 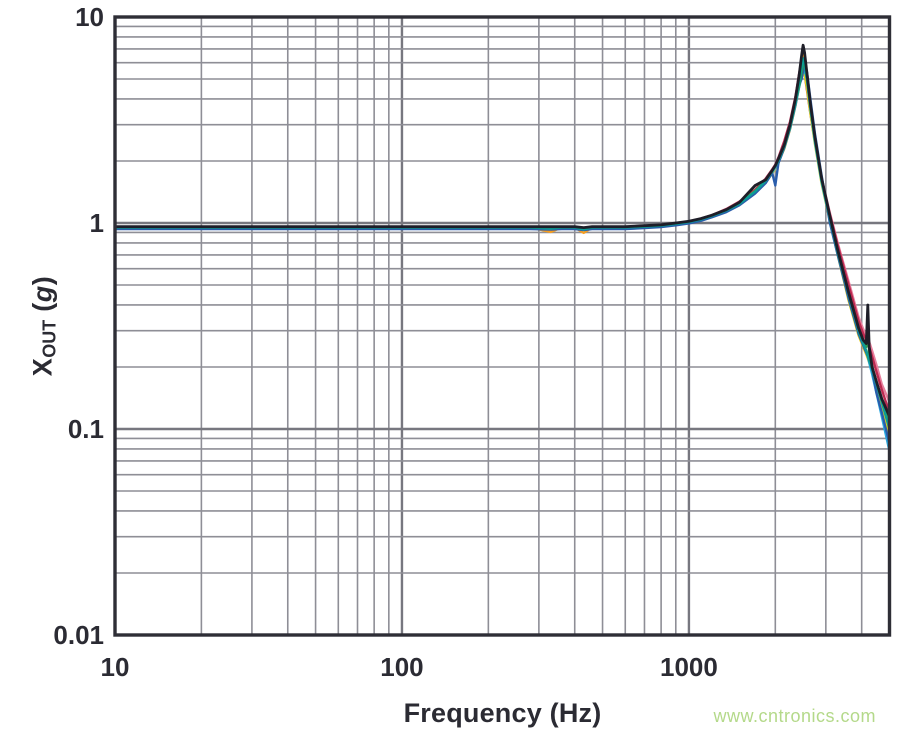 I want to click on y-axis-label: XOUT (g), so click(x=44, y=326).